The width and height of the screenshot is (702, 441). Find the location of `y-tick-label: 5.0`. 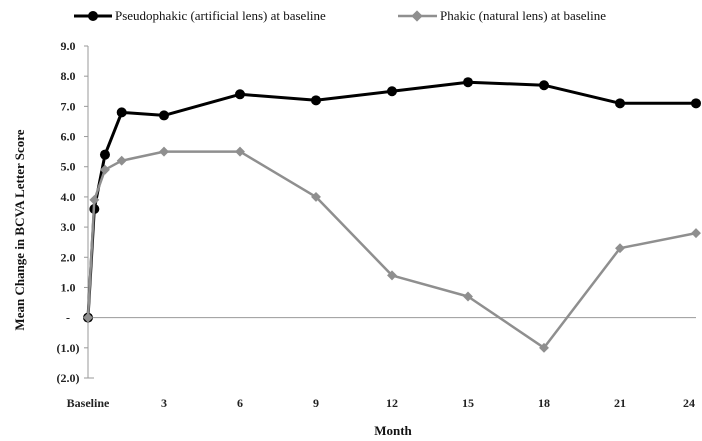

y-tick-label: 5.0 is located at coordinates (68, 167).